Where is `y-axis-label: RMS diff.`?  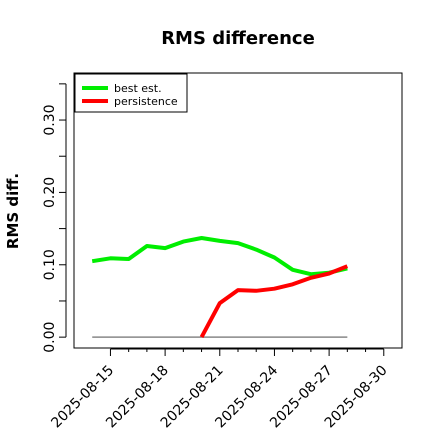
y-axis-label: RMS diff. is located at coordinates (13, 211).